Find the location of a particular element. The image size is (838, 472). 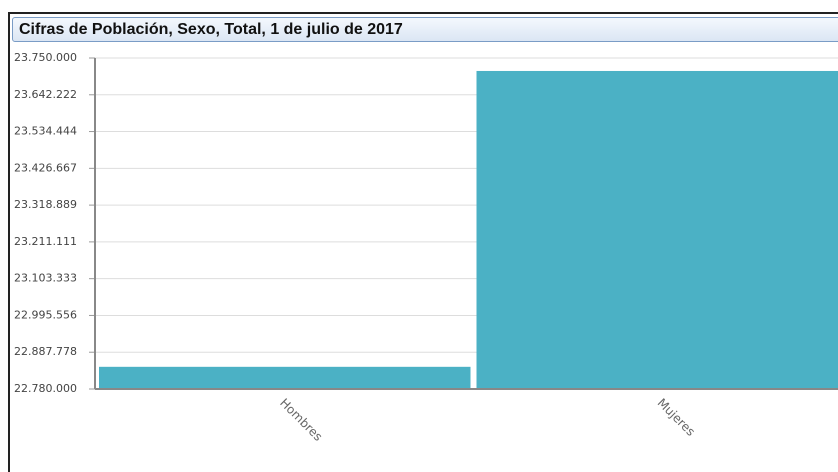

y-tick-label: 22.995.556 is located at coordinates (45, 314).